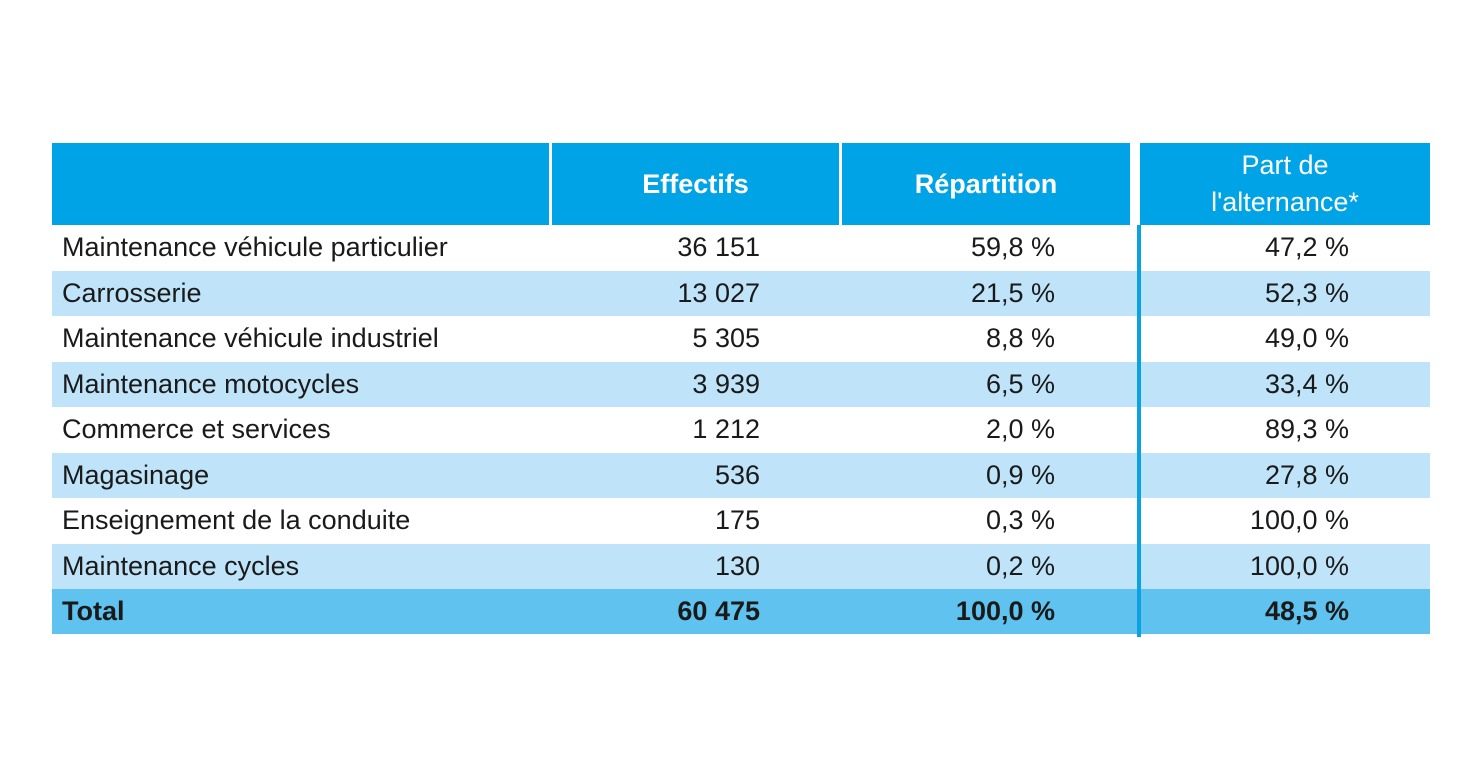 This screenshot has height=780, width=1484. What do you see at coordinates (1306, 611) in the screenshot?
I see `total-alternance: 48,5 %` at bounding box center [1306, 611].